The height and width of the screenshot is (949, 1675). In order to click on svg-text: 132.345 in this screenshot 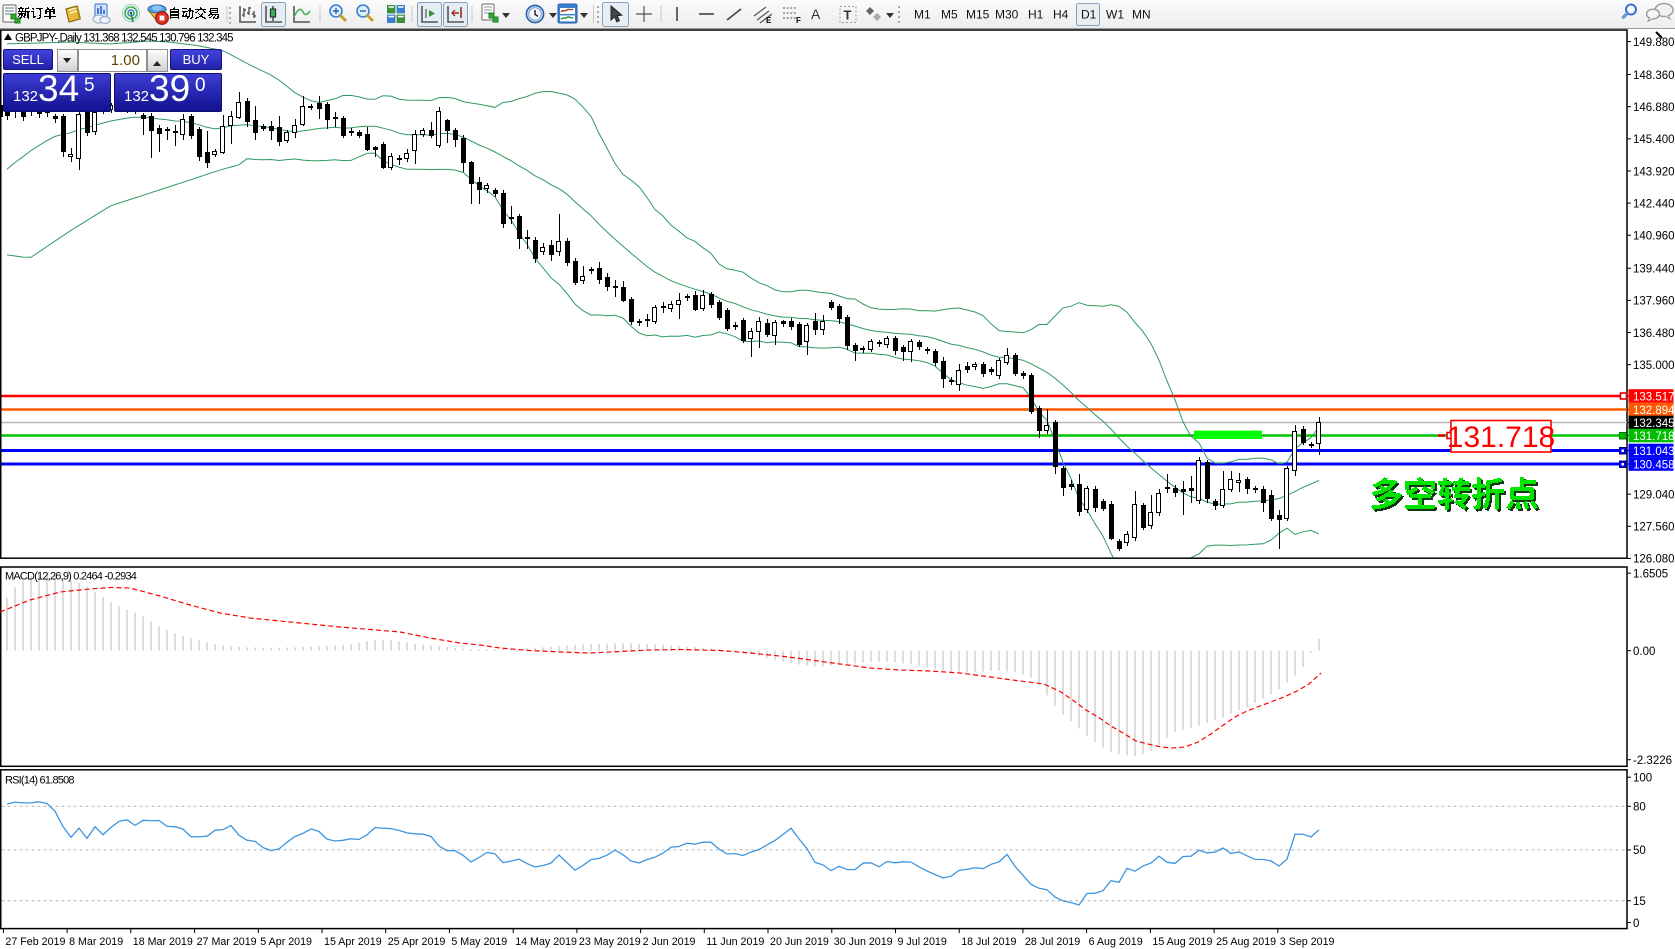, I will do `click(1654, 424)`.